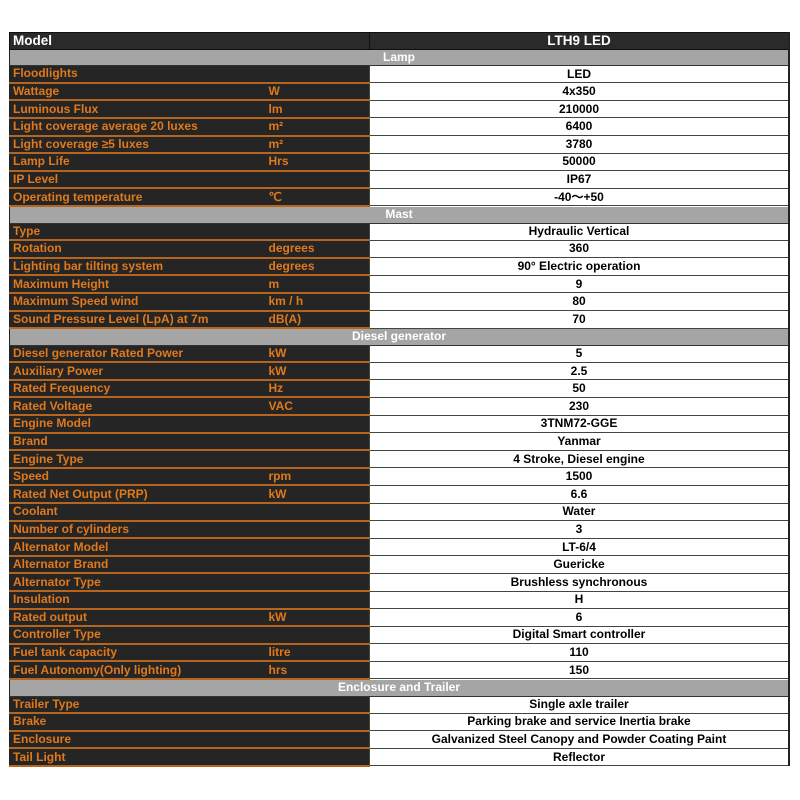  Describe the element at coordinates (579, 41) in the screenshot. I see `model-value: LTH9 LED` at that location.